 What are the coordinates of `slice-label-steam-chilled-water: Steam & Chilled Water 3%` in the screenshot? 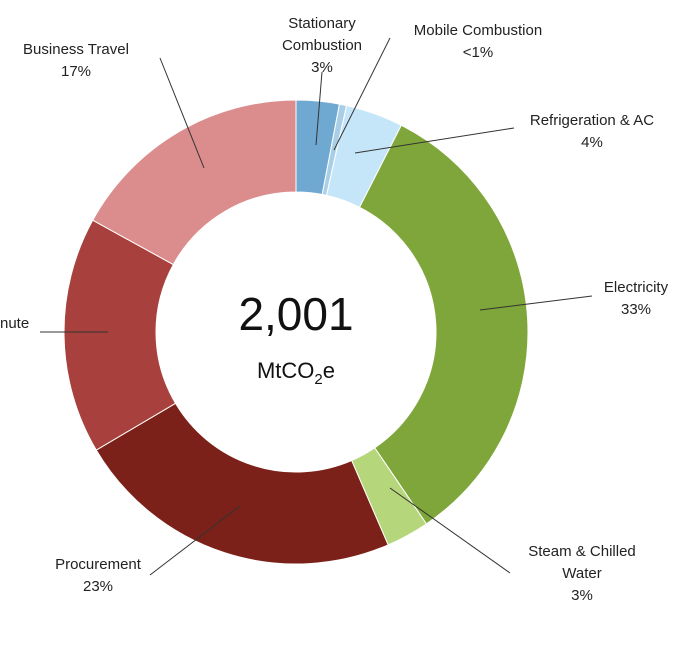 It's located at (582, 573).